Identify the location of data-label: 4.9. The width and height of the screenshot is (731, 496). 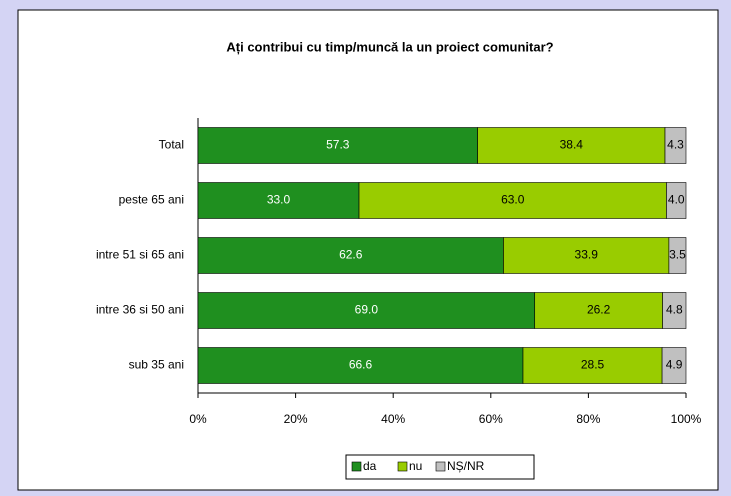
(674, 365).